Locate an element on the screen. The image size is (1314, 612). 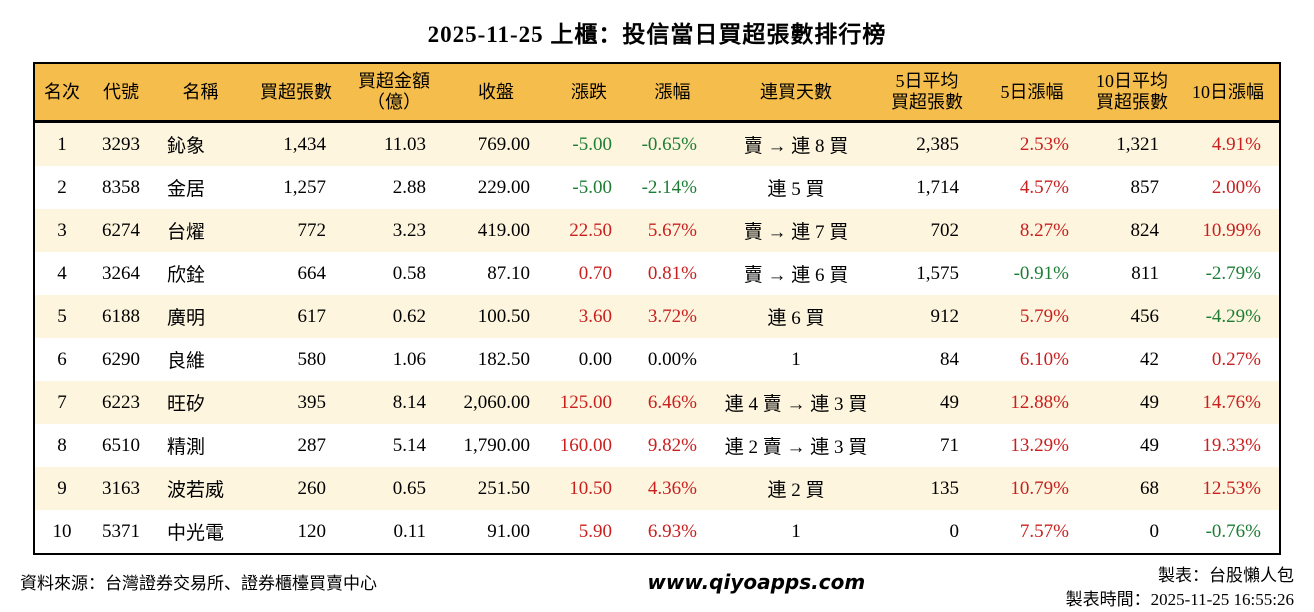
cell-avg5: 0 is located at coordinates (954, 531).